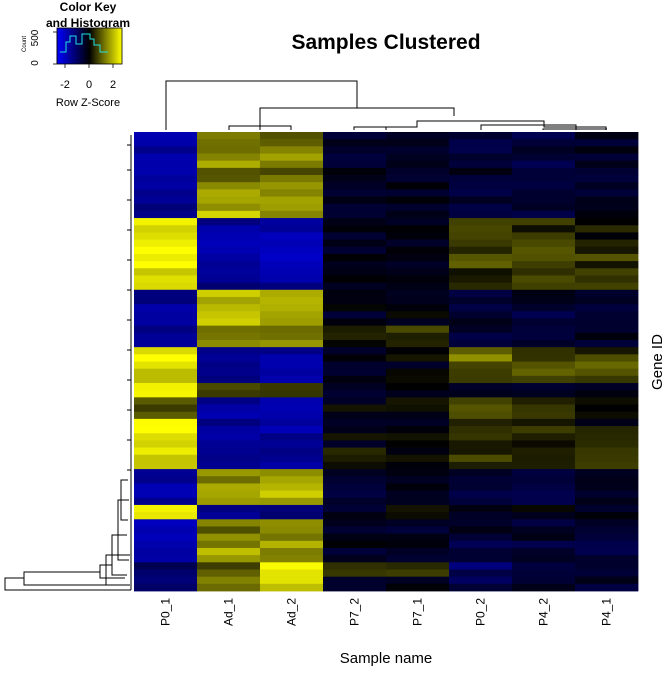 This screenshot has width=670, height=675. What do you see at coordinates (657, 362) in the screenshot?
I see `y-axis-label: Gene ID` at bounding box center [657, 362].